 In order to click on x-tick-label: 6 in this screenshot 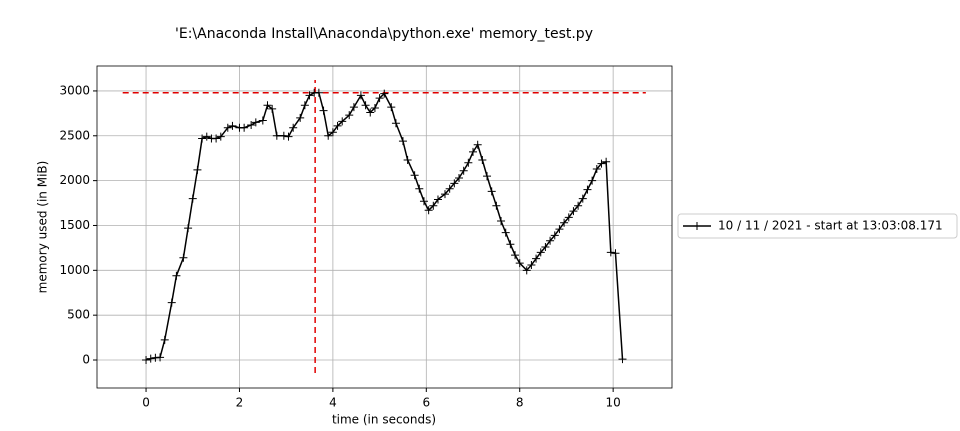, I will do `click(426, 403)`.